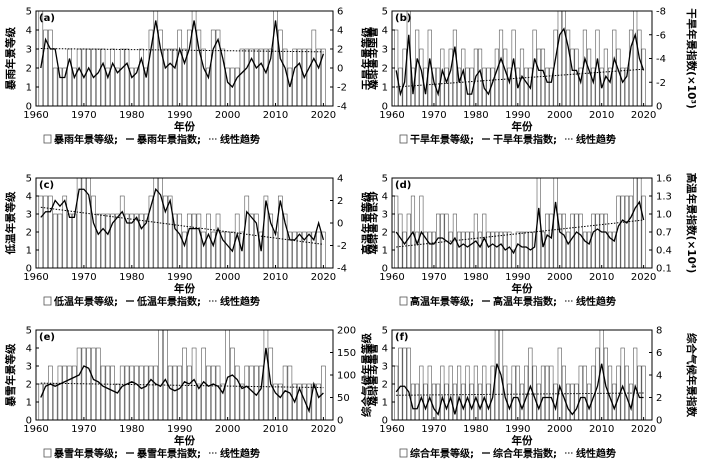  I want to click on y2-axis-label: 暴雪年景指数, so click(372, 375).